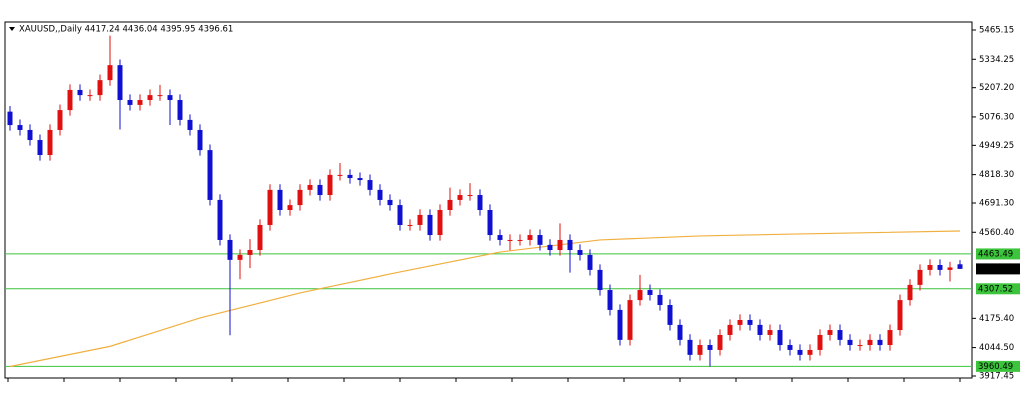  Describe the element at coordinates (996, 204) in the screenshot. I see `y-tick-label: 4691.30` at that location.